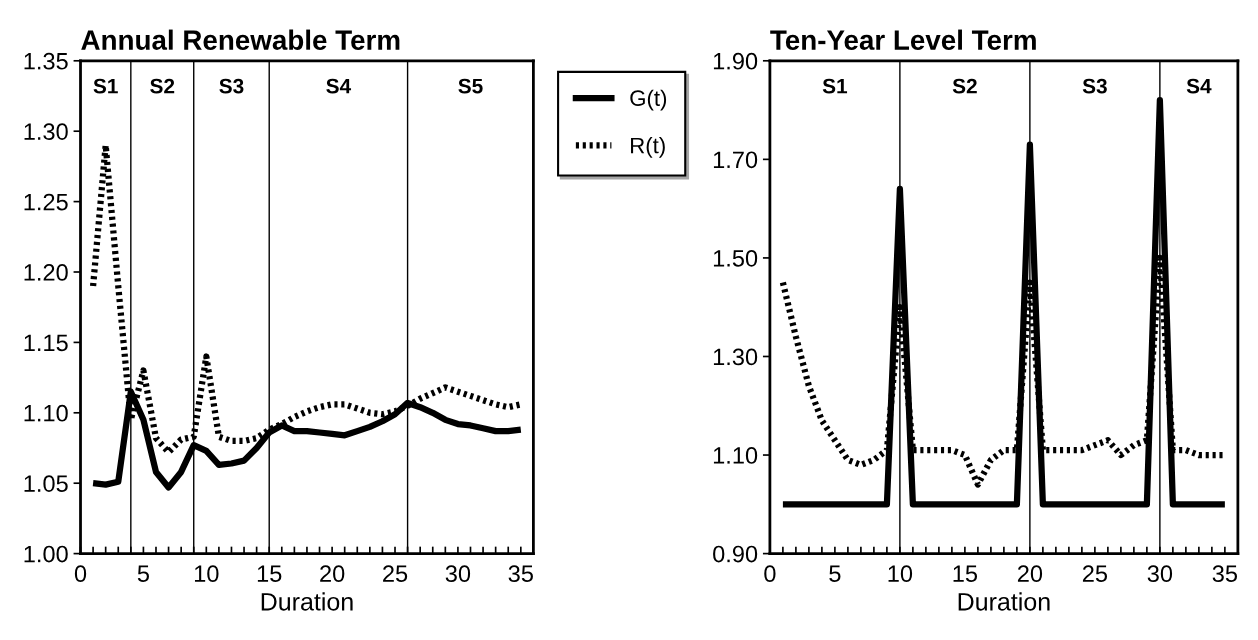 The image size is (1258, 640). I want to click on y-tick-label: 0.90, so click(735, 554).